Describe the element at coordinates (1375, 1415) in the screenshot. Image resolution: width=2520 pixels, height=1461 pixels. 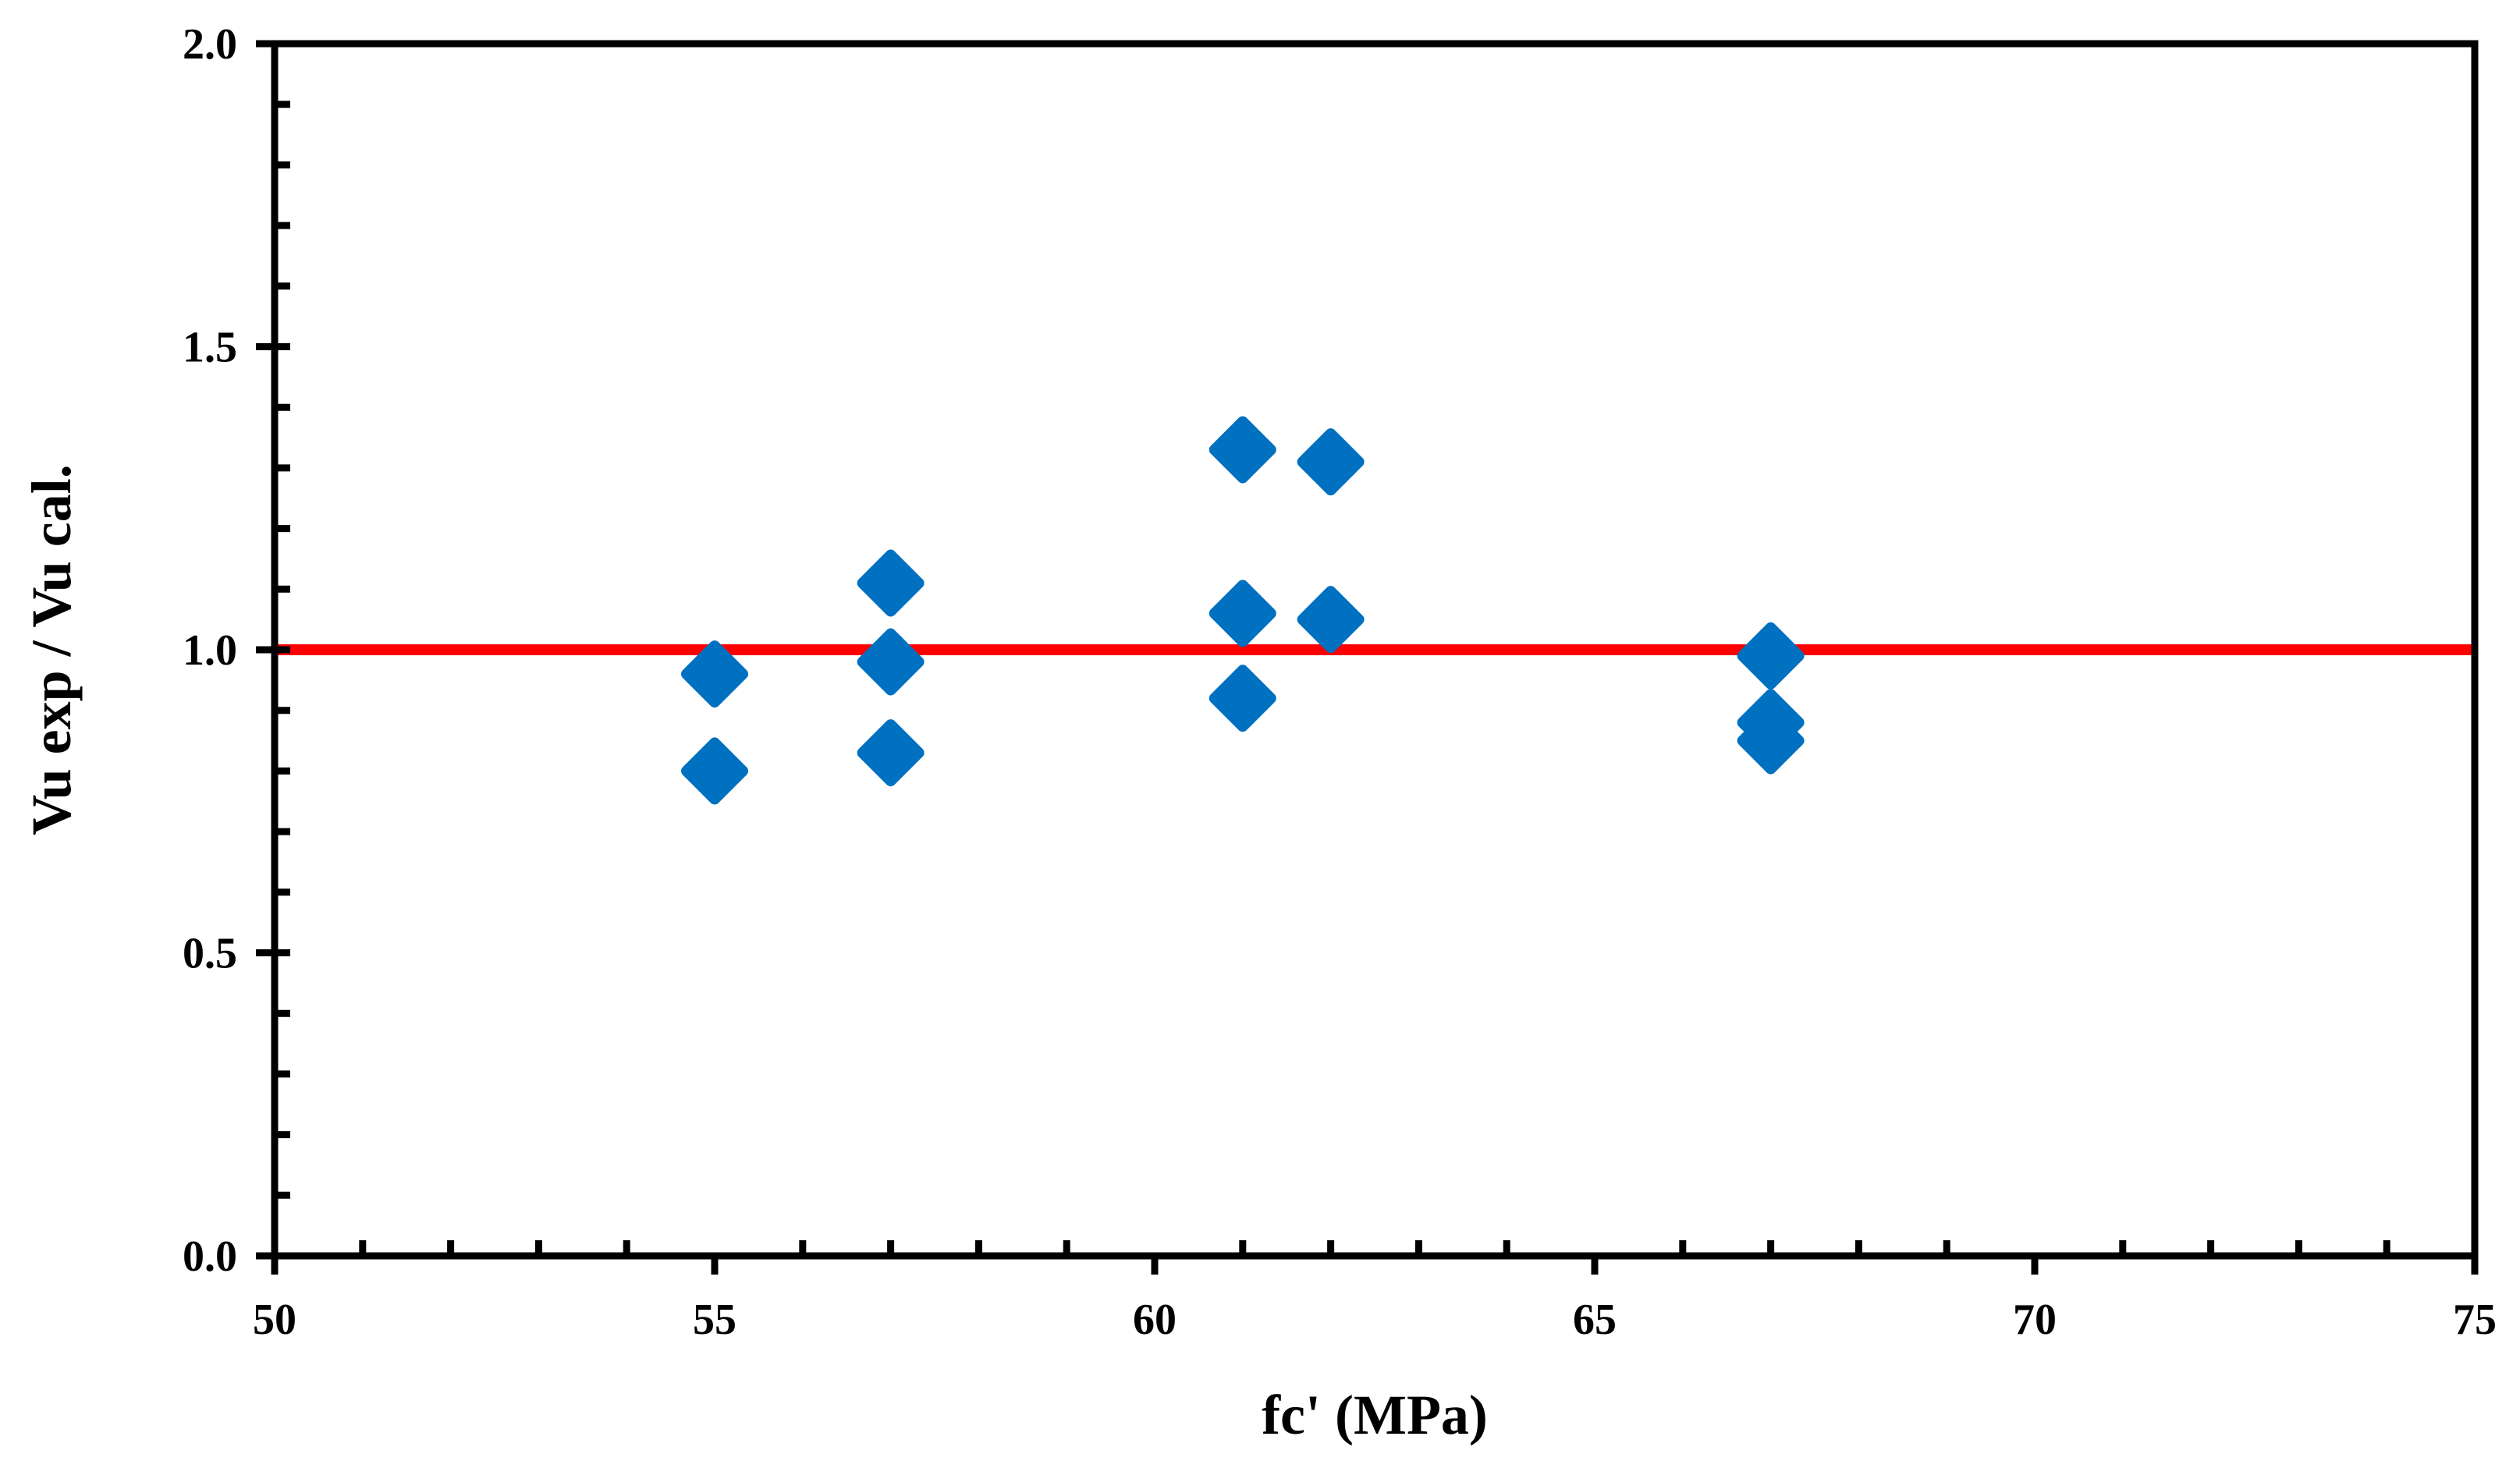
I see `x-axis-title: fc' (MPa)` at that location.